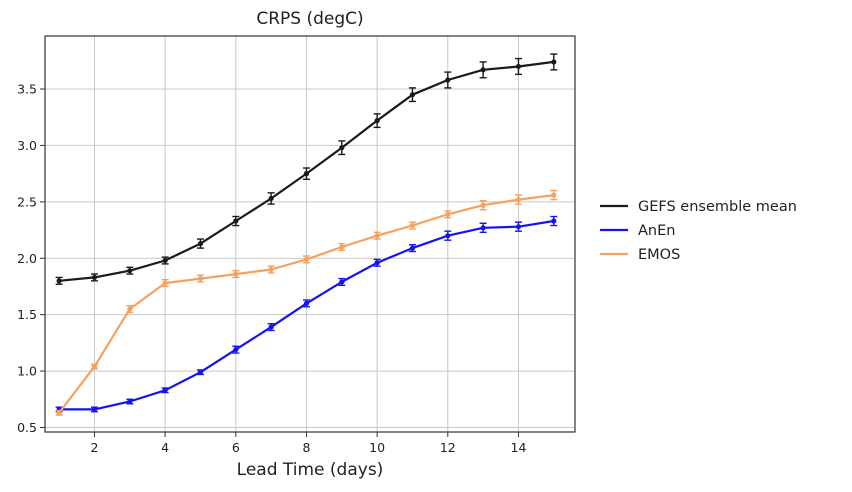  I want to click on x-tick-label: 14, so click(519, 447).